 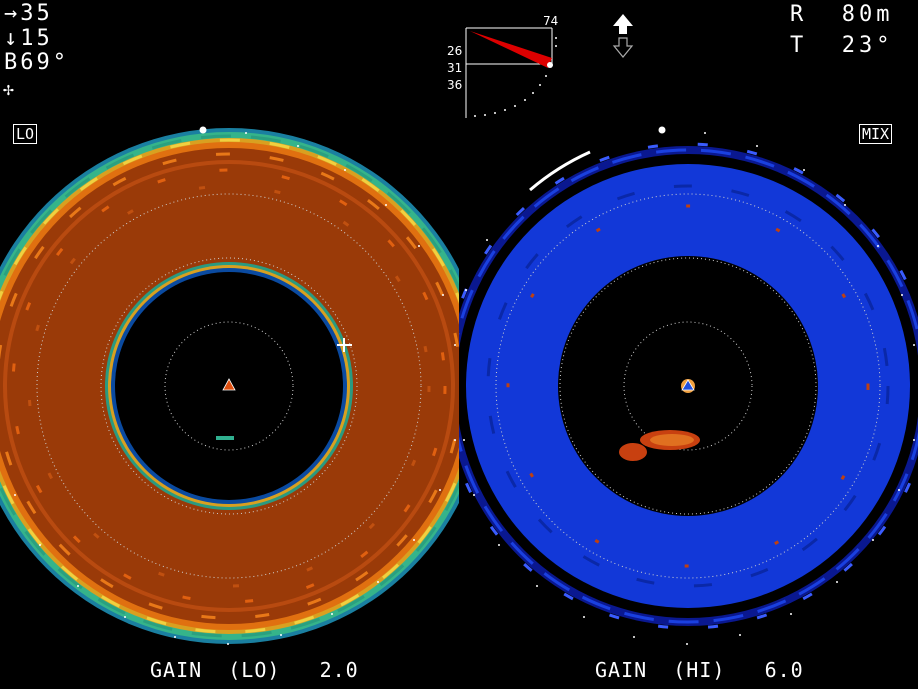 I want to click on cursor-mode-icon: ✢, so click(x=10, y=89).